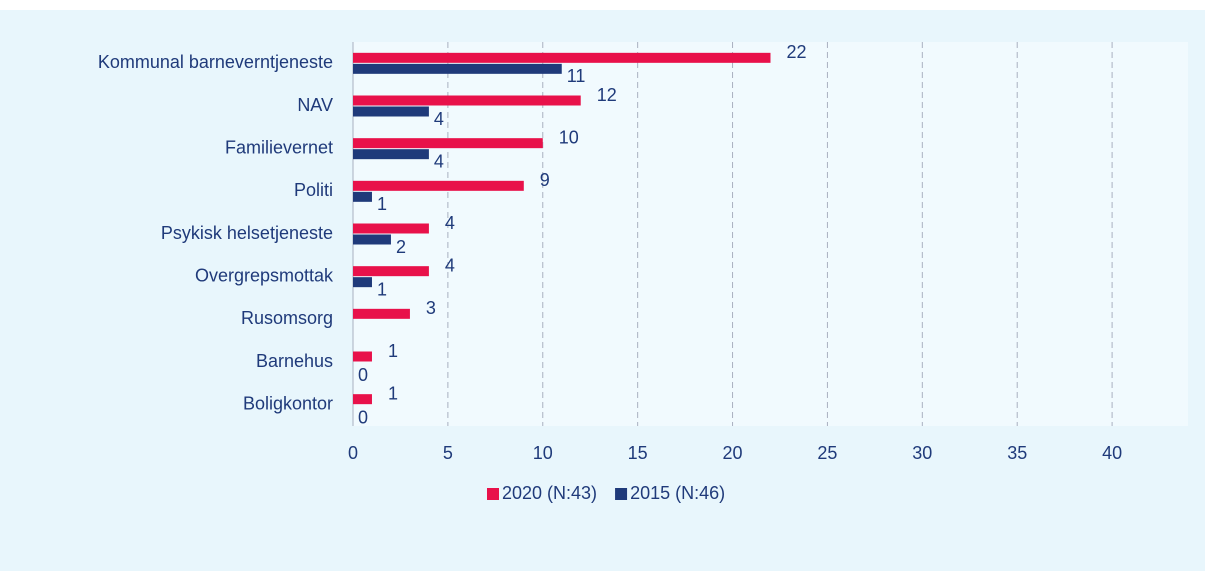  Describe the element at coordinates (247, 233) in the screenshot. I see `y-tick-label: Psykisk helsetjeneste` at that location.